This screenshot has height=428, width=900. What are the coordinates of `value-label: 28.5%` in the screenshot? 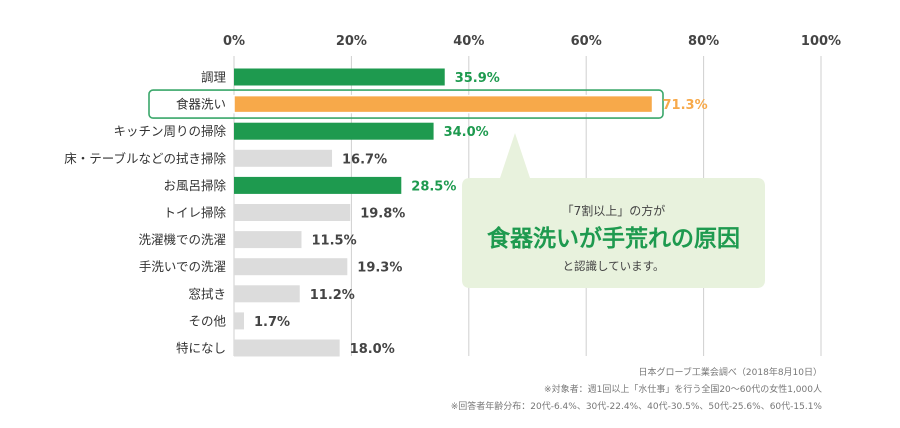 It's located at (433, 186).